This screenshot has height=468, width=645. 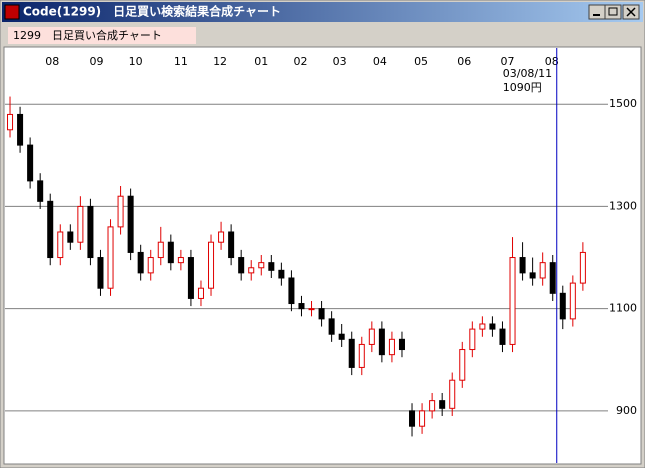 I want to click on app-icon, so click(x=12, y=12).